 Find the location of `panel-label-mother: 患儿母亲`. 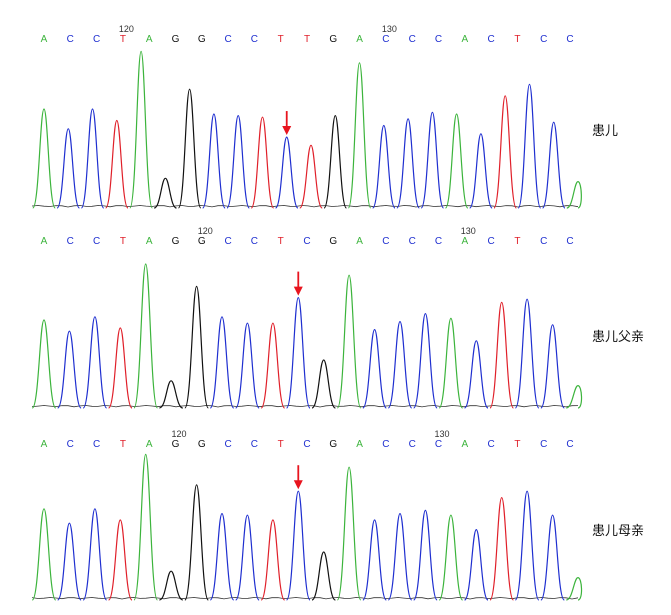

panel-label-mother: 患儿母亲 is located at coordinates (618, 531).